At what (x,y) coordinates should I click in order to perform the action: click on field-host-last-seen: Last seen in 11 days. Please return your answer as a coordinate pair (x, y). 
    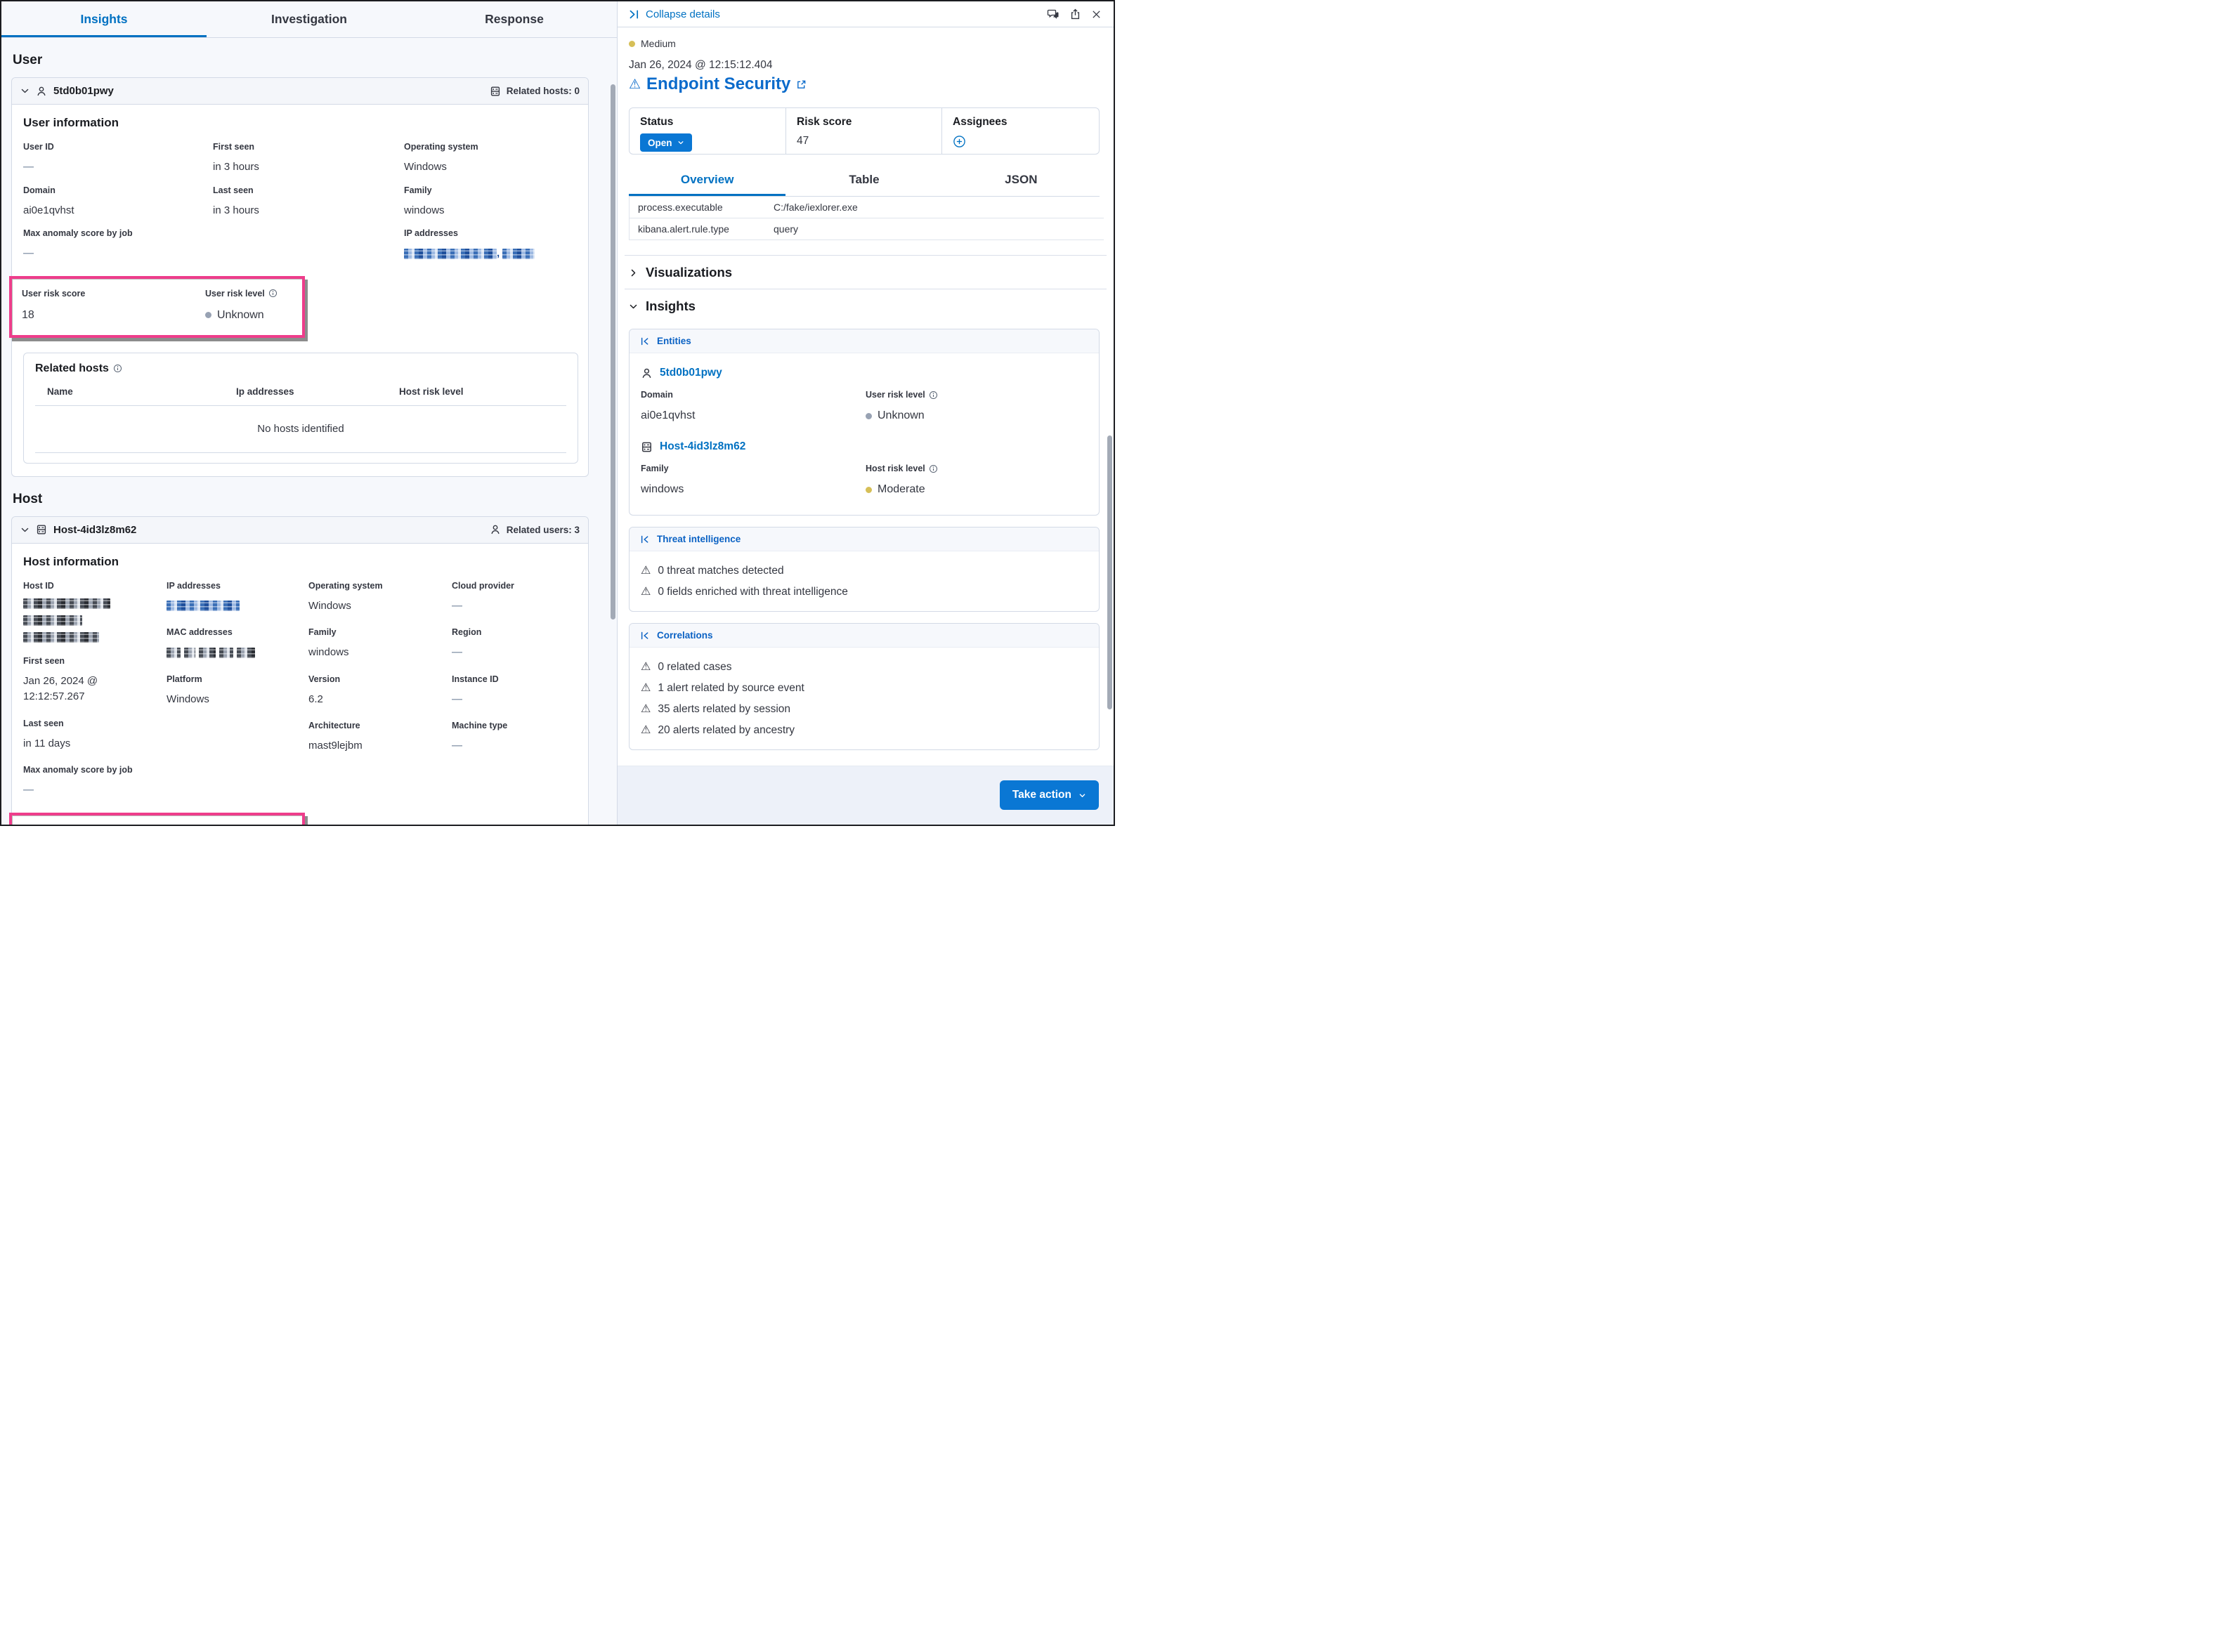
    Looking at the image, I should click on (47, 733).